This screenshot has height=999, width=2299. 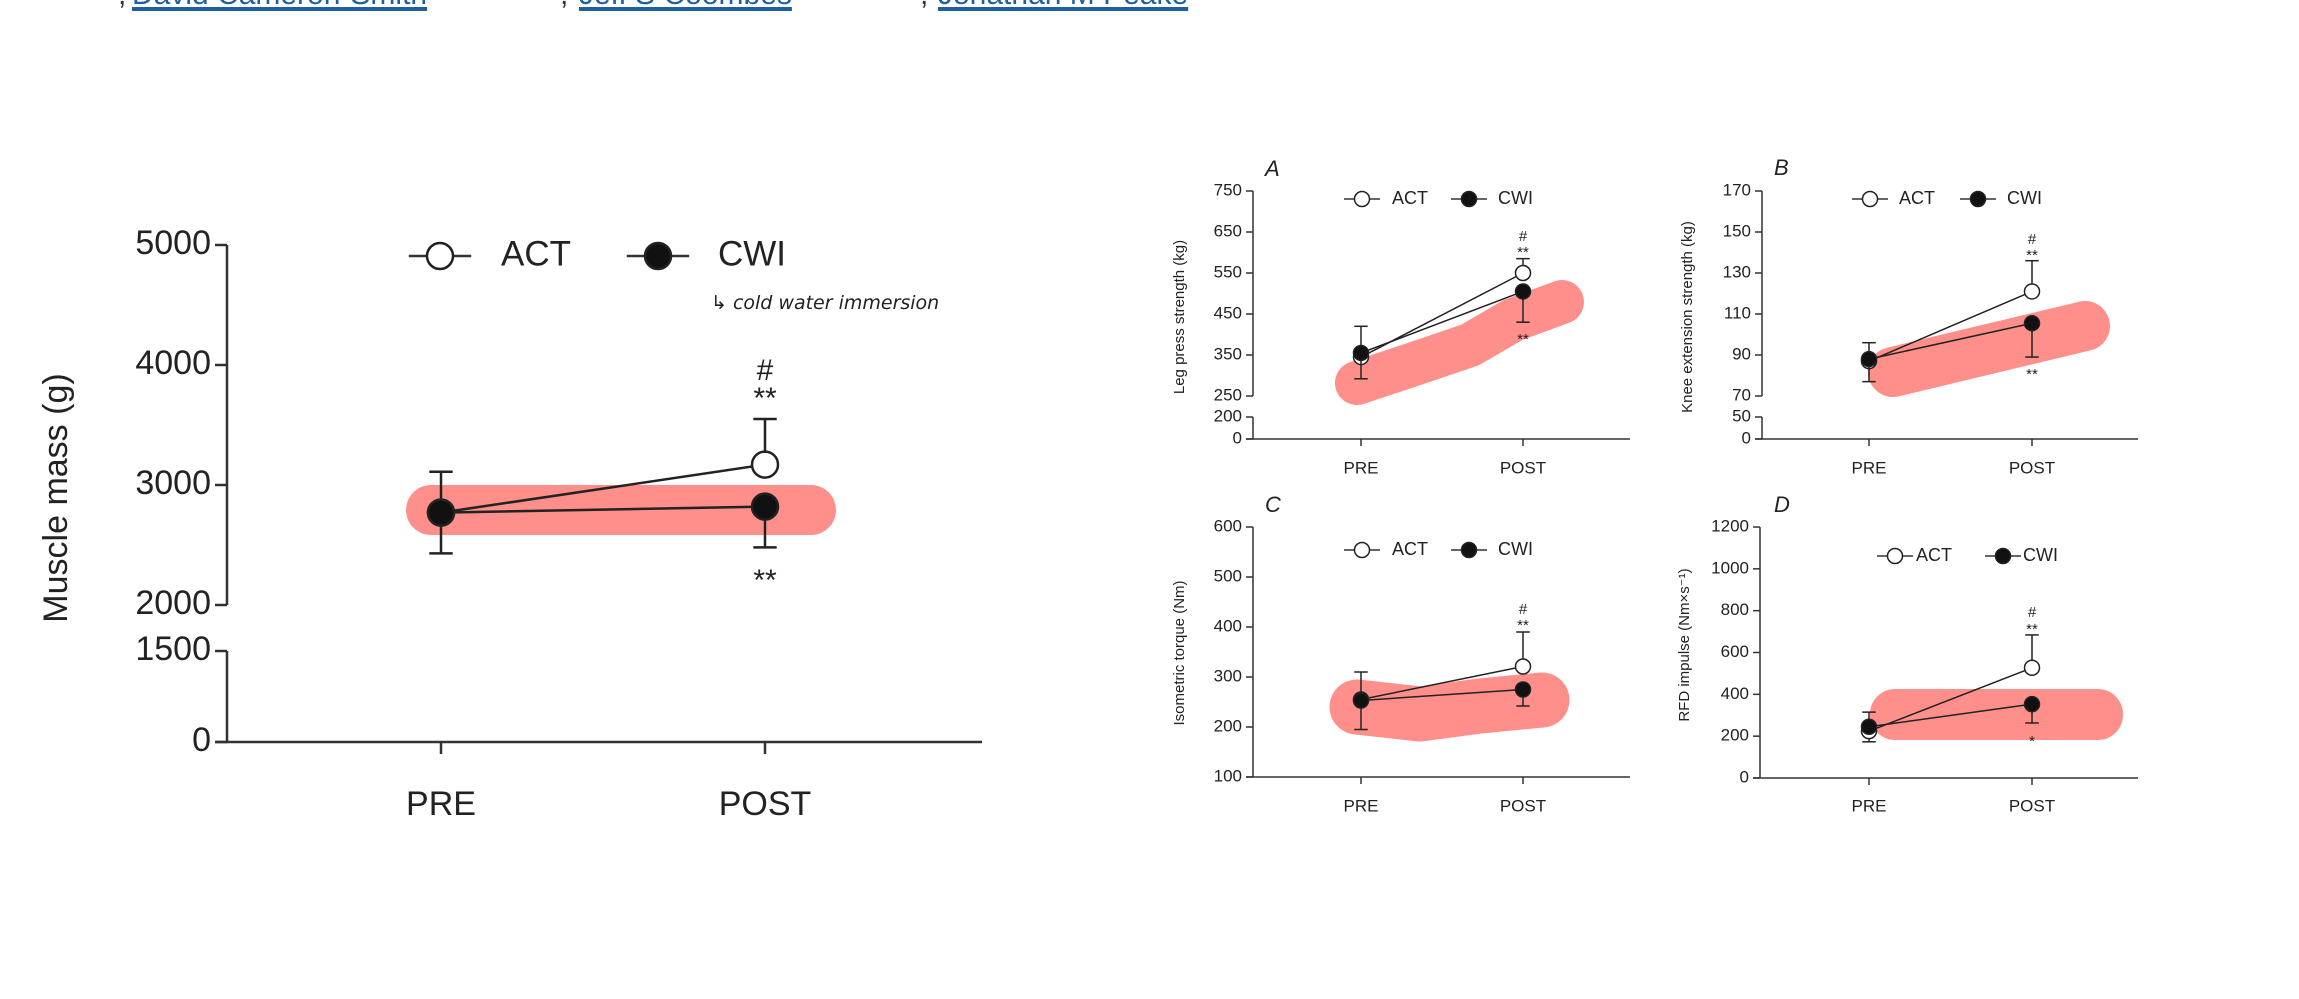 What do you see at coordinates (1228, 775) in the screenshot?
I see `y-tick-label: 100` at bounding box center [1228, 775].